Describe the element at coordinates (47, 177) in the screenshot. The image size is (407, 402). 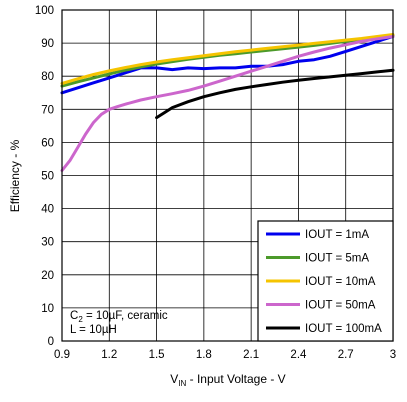
I see `y-tick-label: 50` at that location.